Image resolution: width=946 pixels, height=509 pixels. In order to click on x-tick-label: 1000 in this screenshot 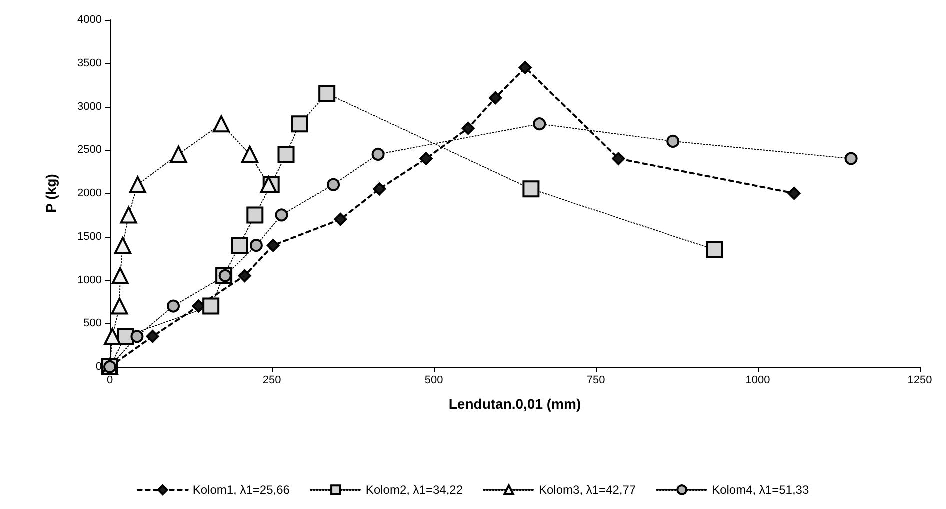, I will do `click(758, 380)`.